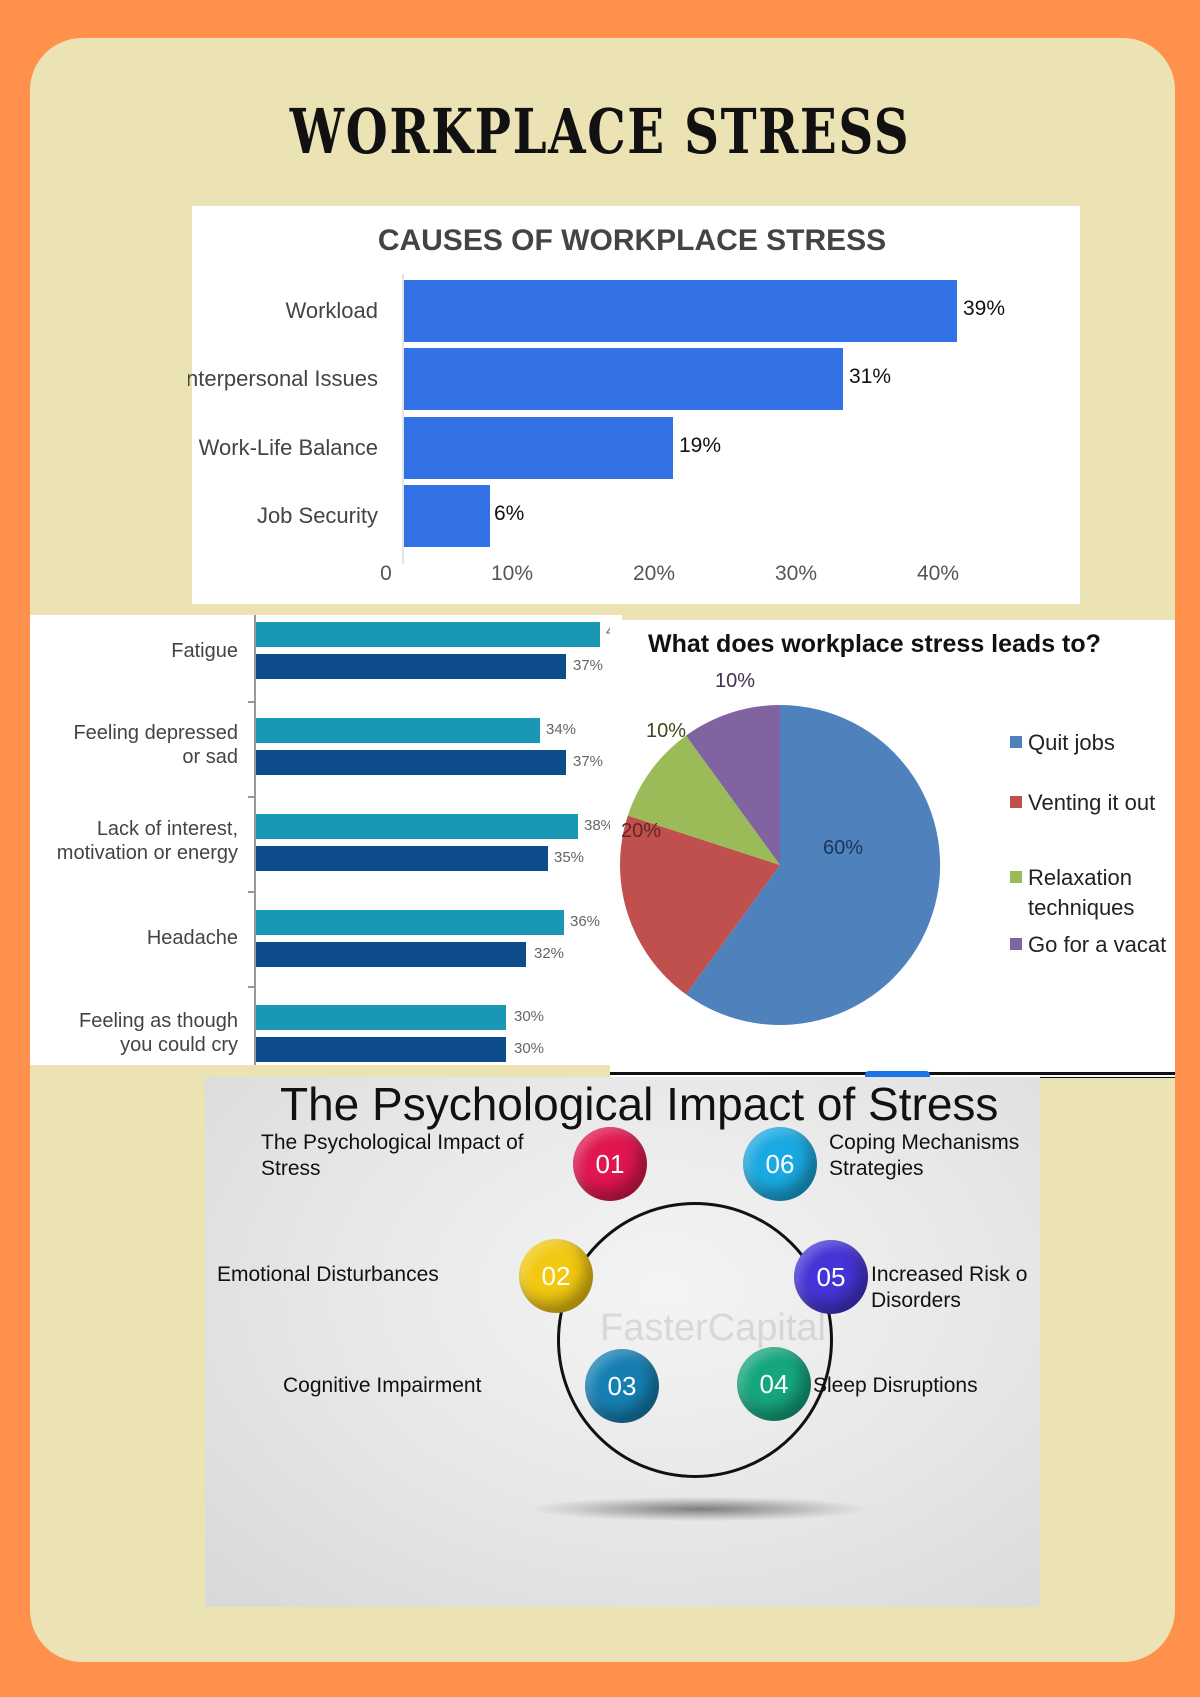  Describe the element at coordinates (897, 1074) in the screenshot. I see `scroll-tab` at that location.